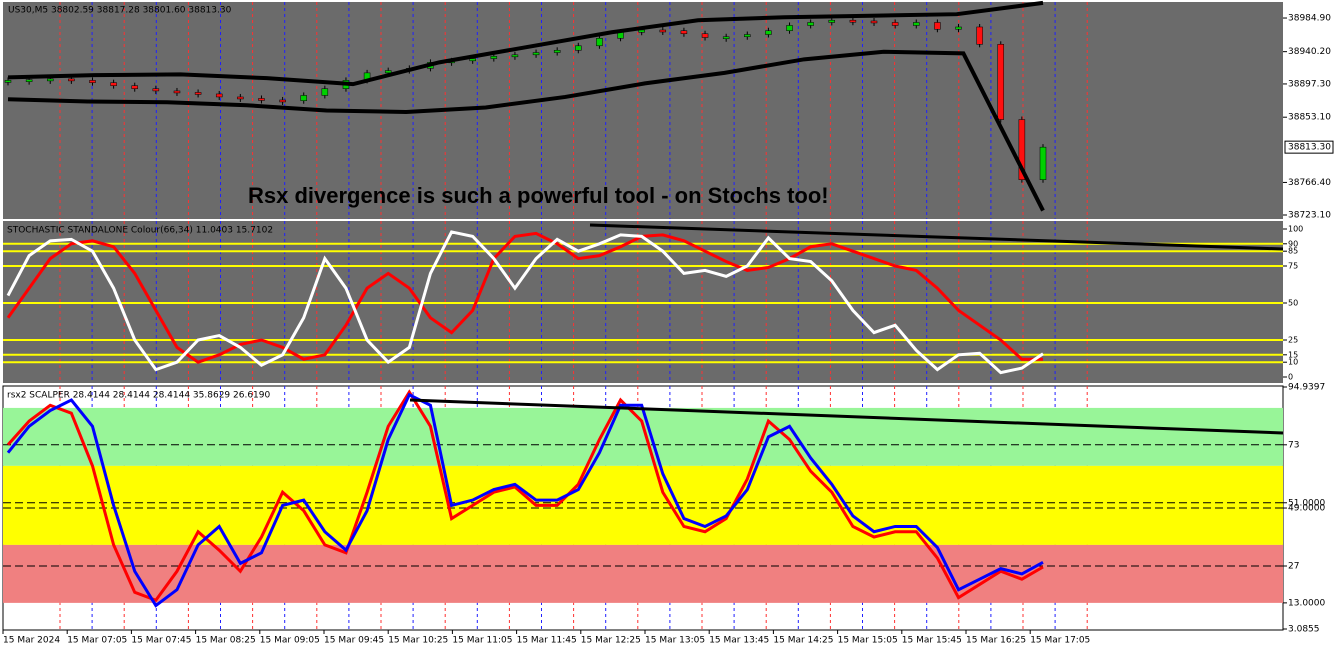  What do you see at coordinates (1293, 302) in the screenshot?
I see `y-tick-label: 50` at bounding box center [1293, 302].